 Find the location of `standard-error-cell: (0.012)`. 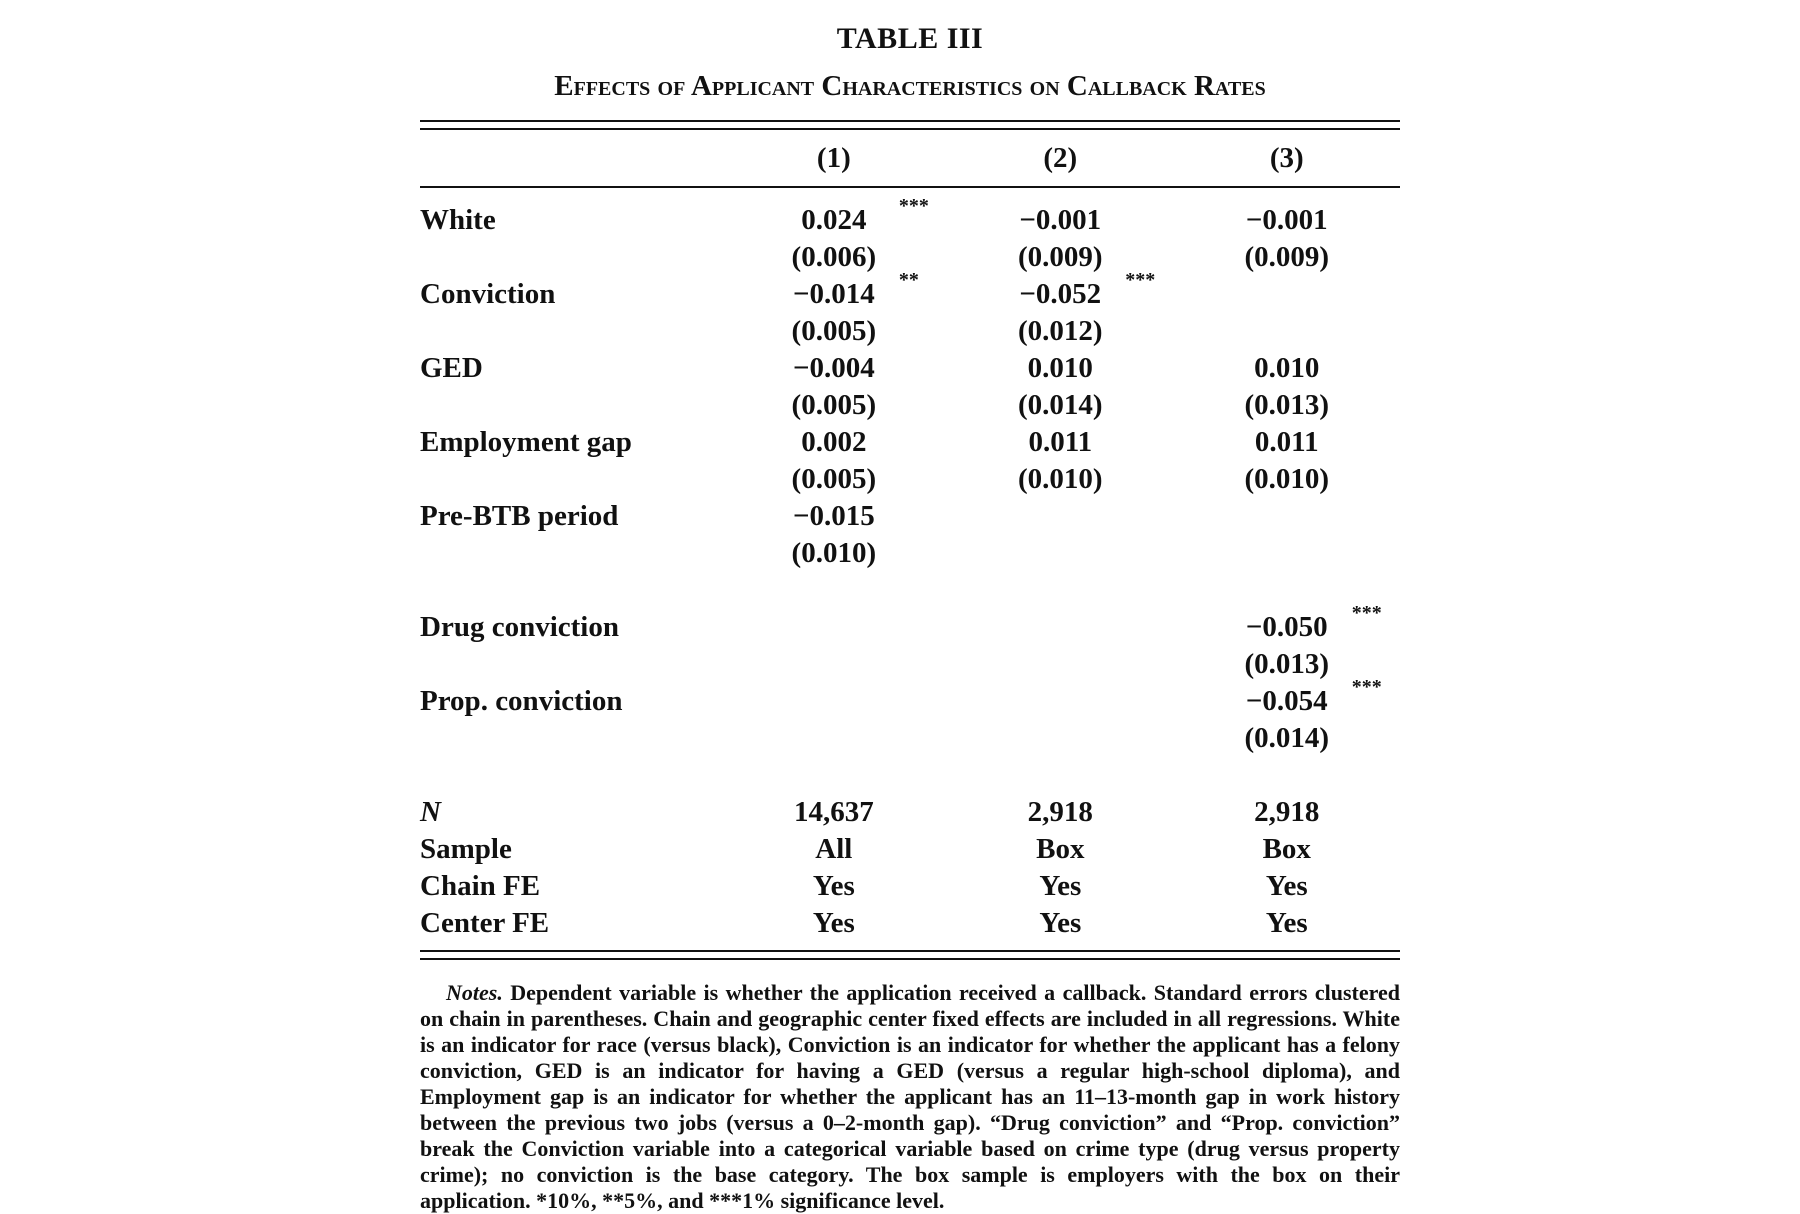

standard-error-cell: (0.012) is located at coordinates (1060, 331).